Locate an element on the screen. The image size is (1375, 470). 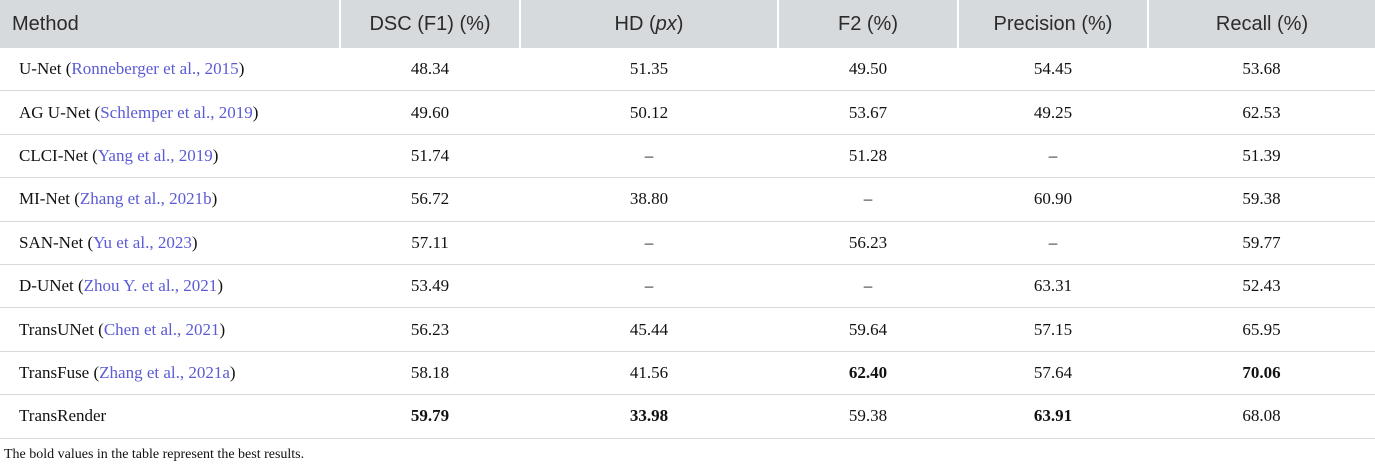
method-cell: CLCI-Net (Yang et al., 2019) is located at coordinates (170, 156).